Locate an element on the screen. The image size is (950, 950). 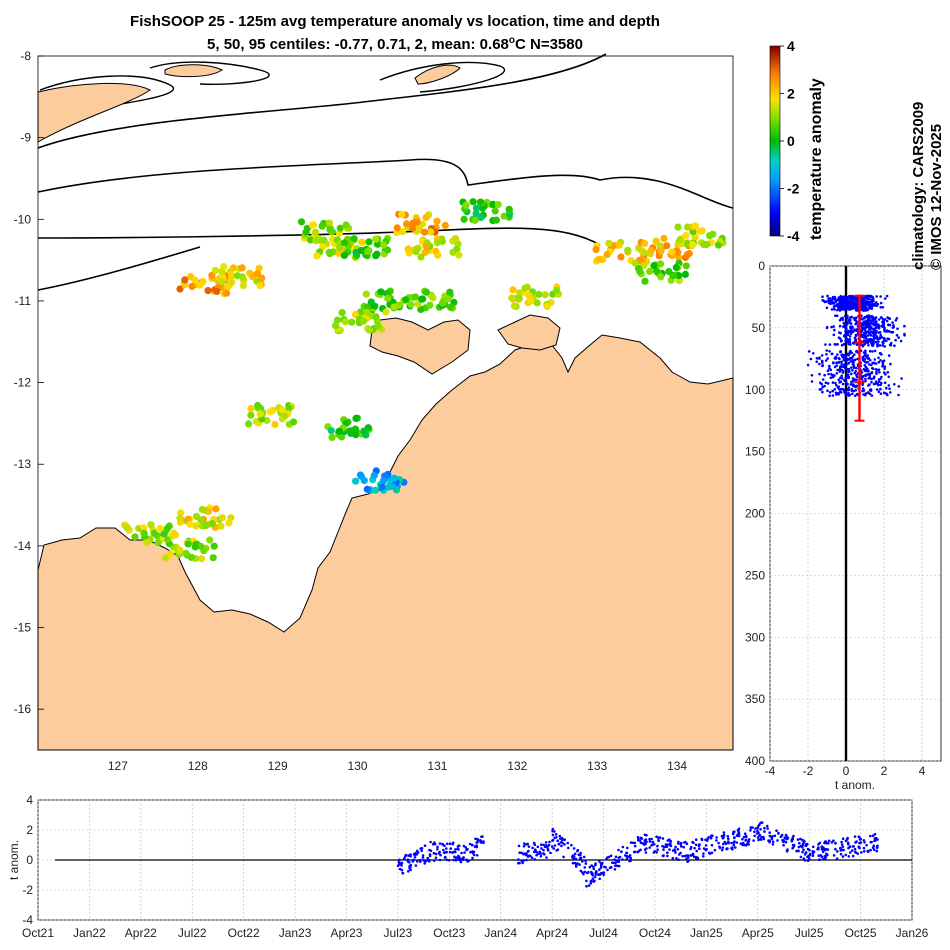
timeseries-x-tick-label: Apr22 is located at coordinates (141, 933).